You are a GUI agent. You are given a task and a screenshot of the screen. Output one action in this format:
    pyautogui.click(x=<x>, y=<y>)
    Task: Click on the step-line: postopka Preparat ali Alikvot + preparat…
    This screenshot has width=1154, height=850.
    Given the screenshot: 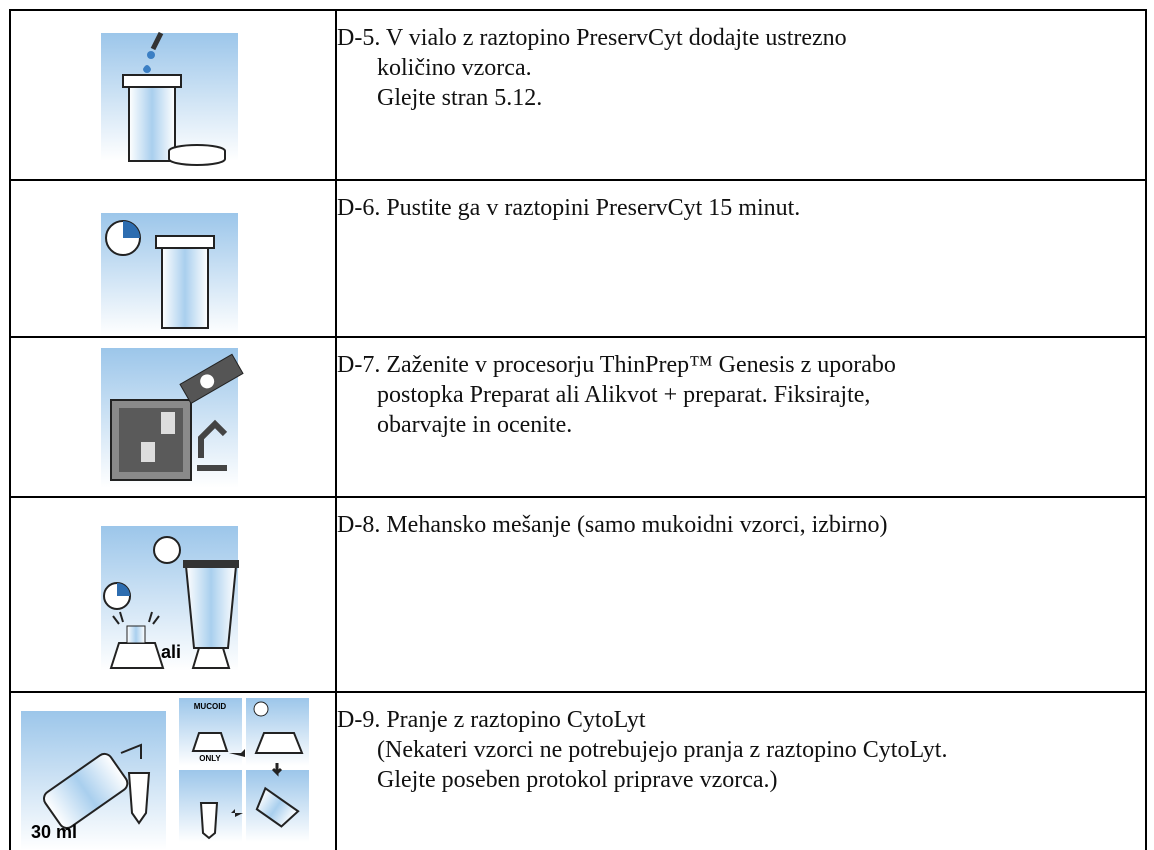 What is the action you would take?
    pyautogui.click(x=624, y=395)
    